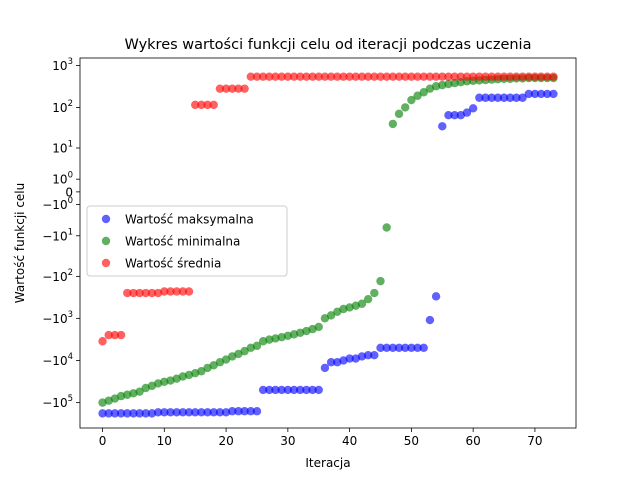 This screenshot has height=480, width=640. Describe the element at coordinates (411, 441) in the screenshot. I see `x-tick-label: 50` at that location.